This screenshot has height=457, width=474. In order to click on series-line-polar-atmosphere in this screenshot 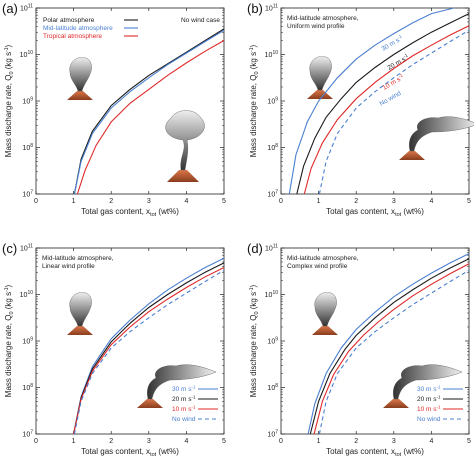, I will do `click(149, 111)`.